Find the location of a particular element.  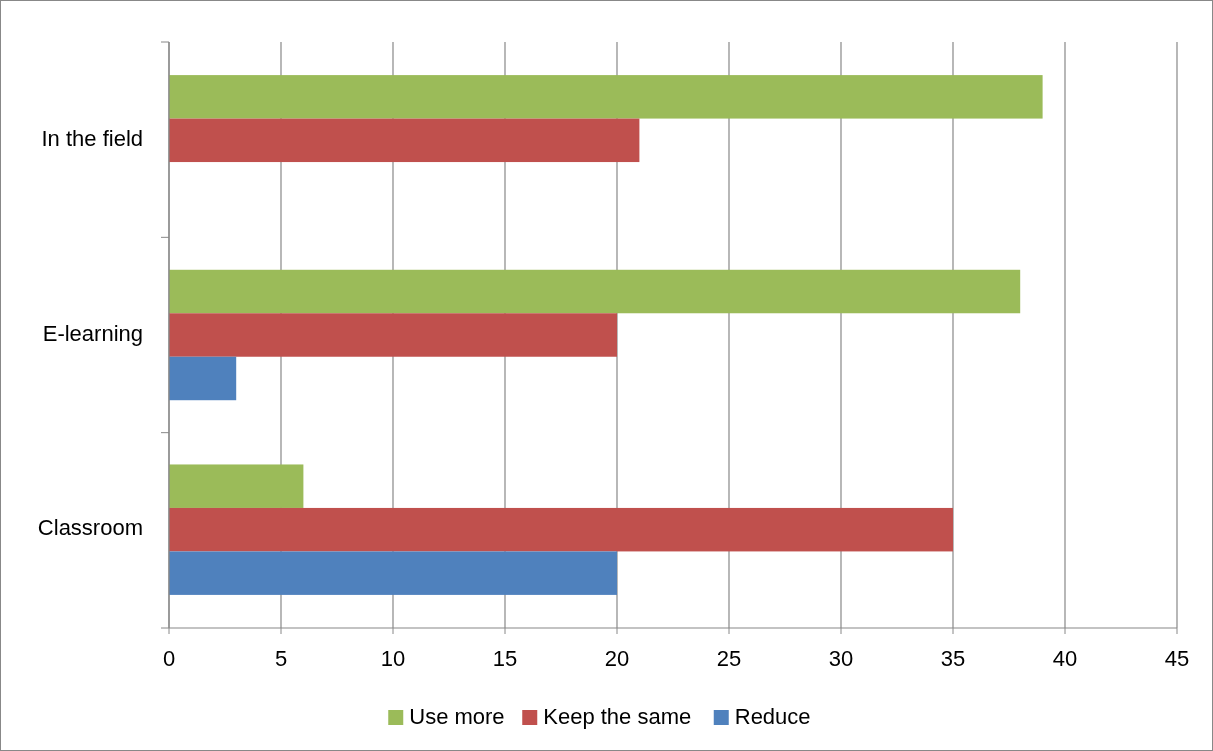

legend-label: Use more is located at coordinates (457, 716).